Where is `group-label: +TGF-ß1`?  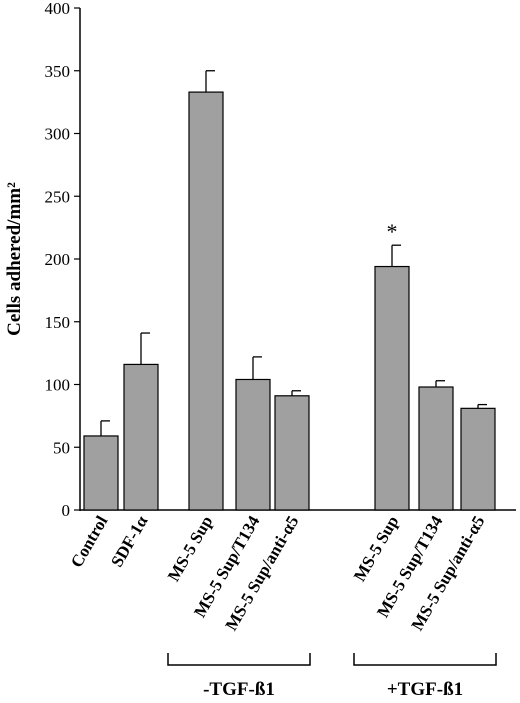 group-label: +TGF-ß1 is located at coordinates (425, 689).